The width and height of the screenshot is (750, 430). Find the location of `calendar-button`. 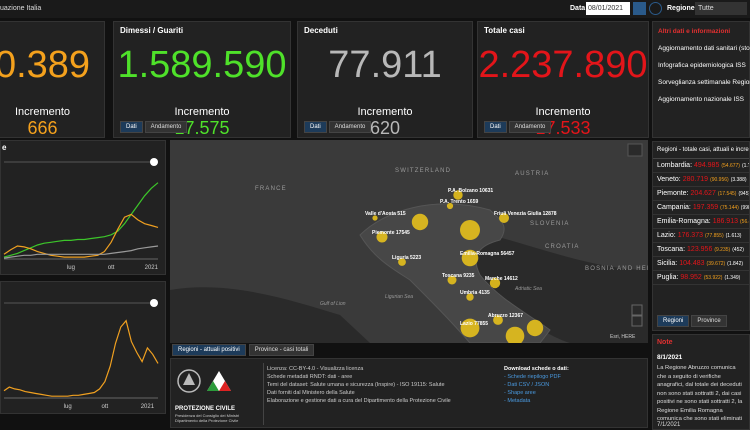

calendar-button is located at coordinates (639, 8).